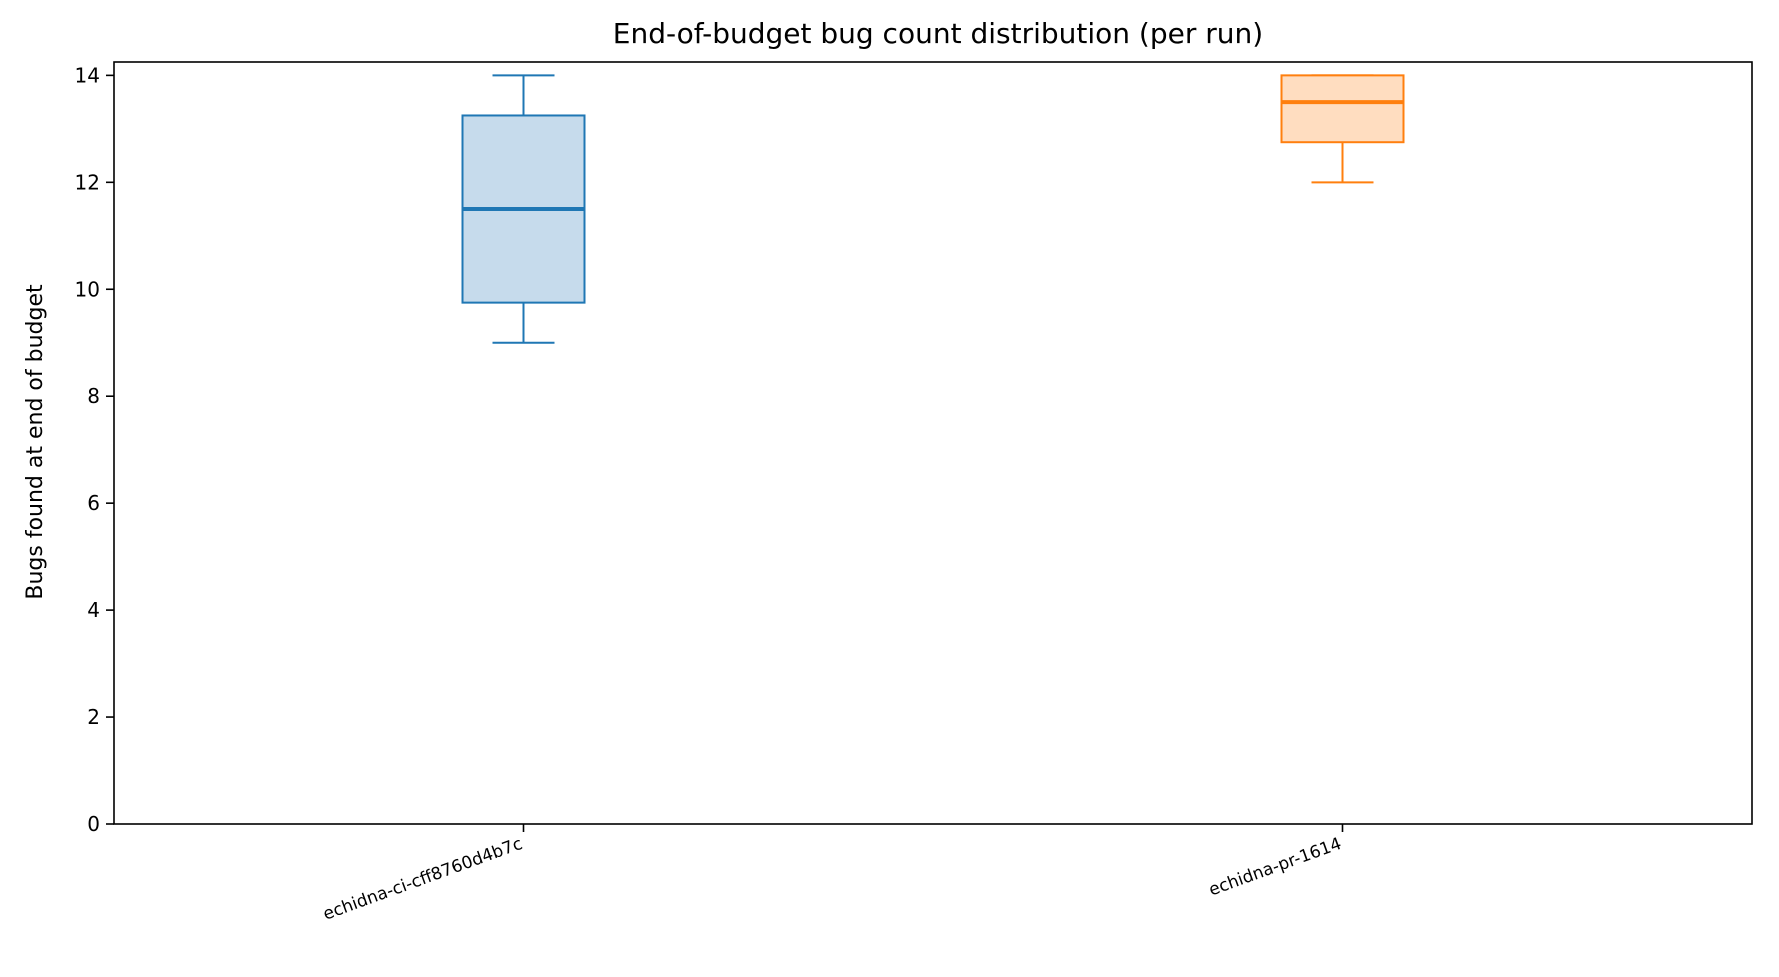 This screenshot has width=1779, height=977. What do you see at coordinates (1342, 109) in the screenshot?
I see `box` at bounding box center [1342, 109].